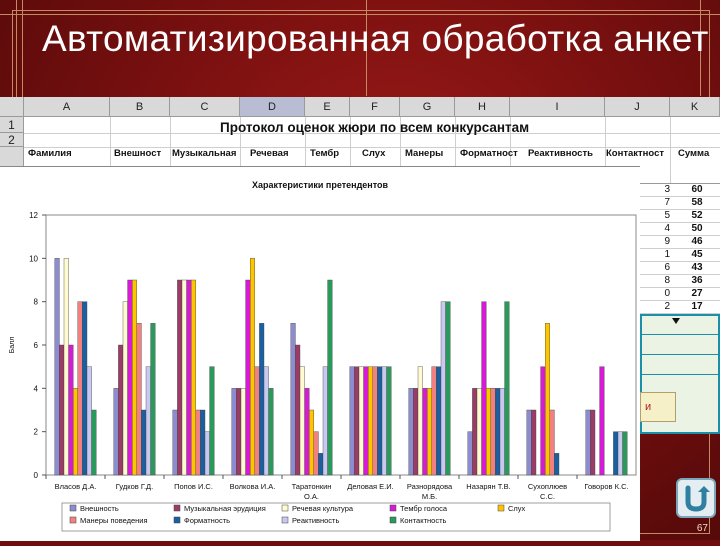 The width and height of the screenshot is (720, 546). Describe the element at coordinates (667, 280) in the screenshot. I see `rank-value: 8` at that location.